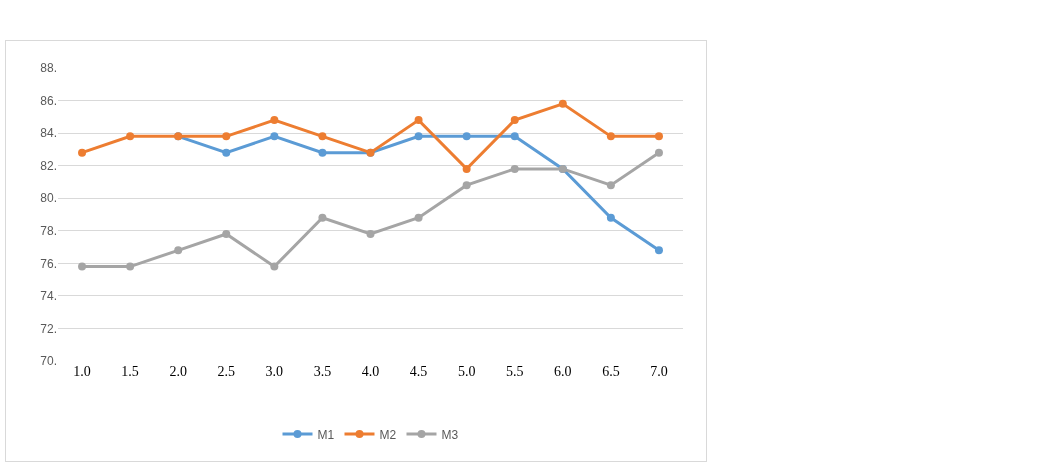 Image resolution: width=1051 pixels, height=466 pixels. Describe the element at coordinates (48, 133) in the screenshot. I see `y-tick-label: 84.` at that location.